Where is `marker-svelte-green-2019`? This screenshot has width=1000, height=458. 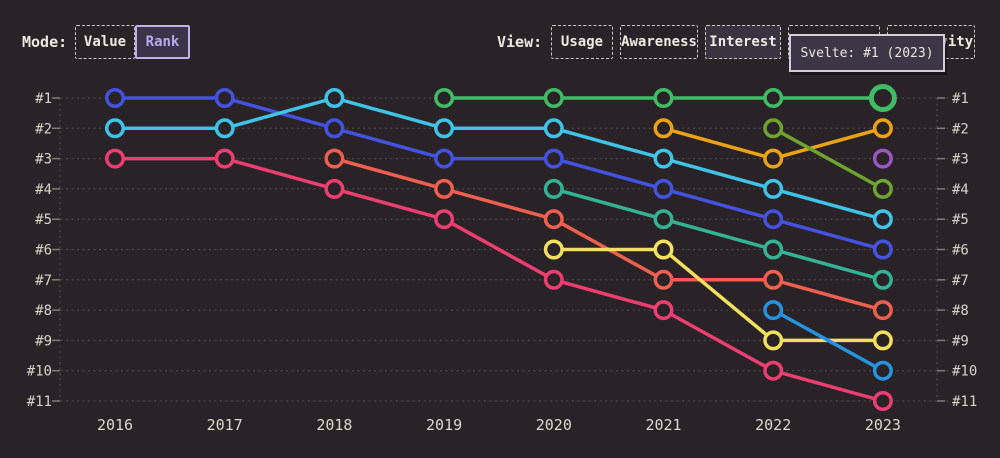 marker-svelte-green-2019 is located at coordinates (444, 98).